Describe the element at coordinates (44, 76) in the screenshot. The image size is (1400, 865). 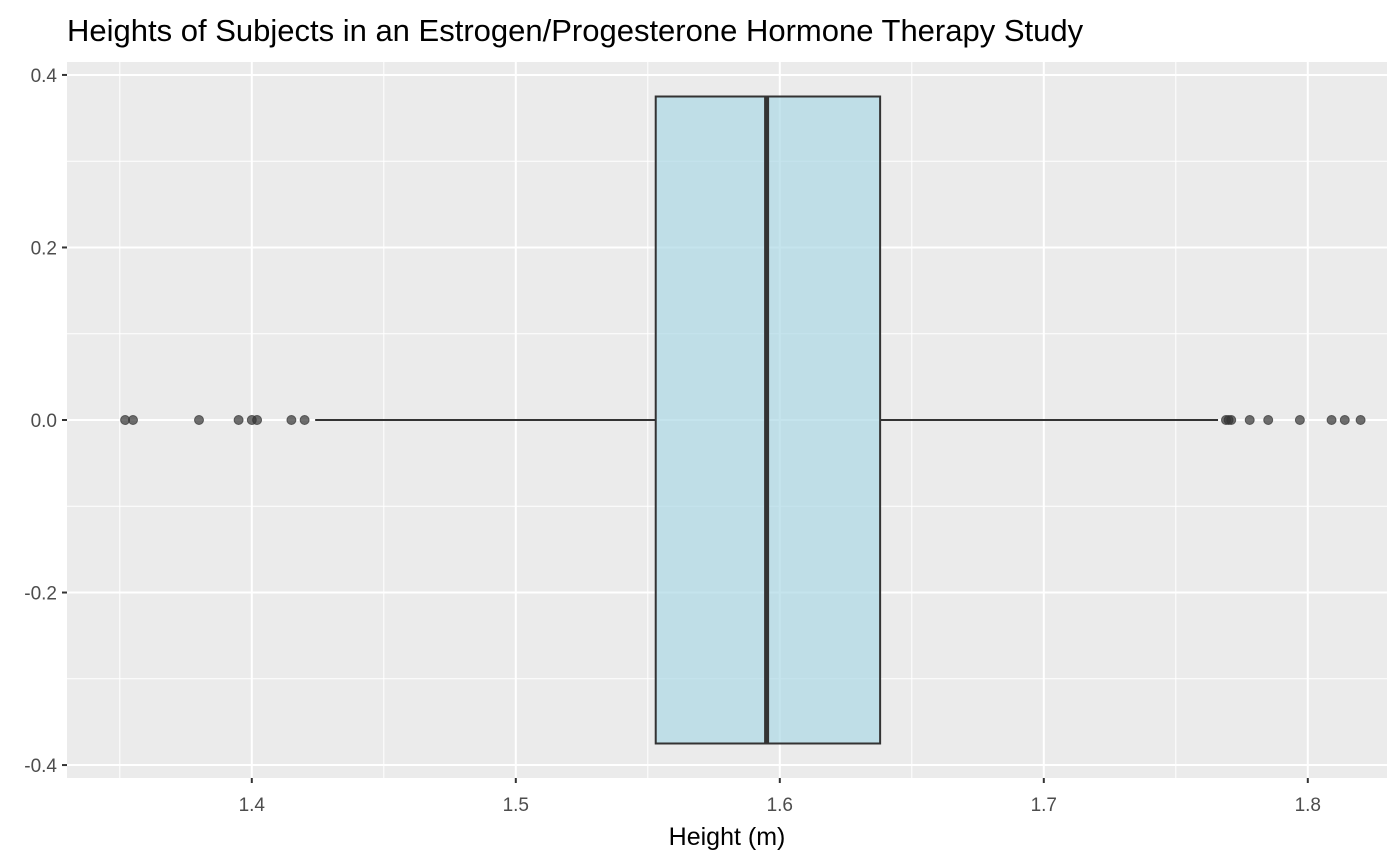
I see `y-tick-label: 0.4` at that location.